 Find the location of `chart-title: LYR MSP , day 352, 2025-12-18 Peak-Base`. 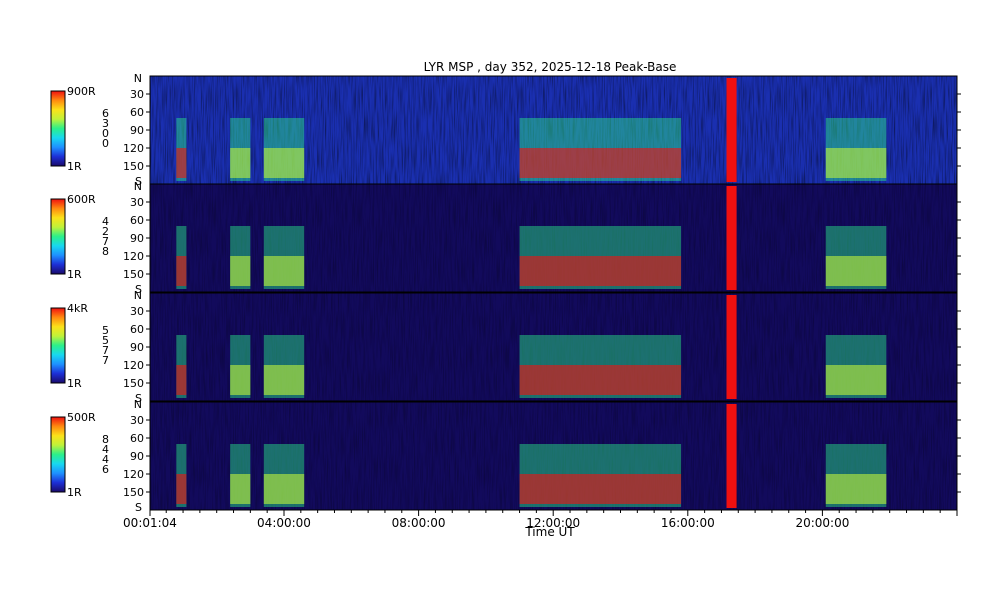

chart-title: LYR MSP , day 352, 2025-12-18 Peak-Base is located at coordinates (550, 67).